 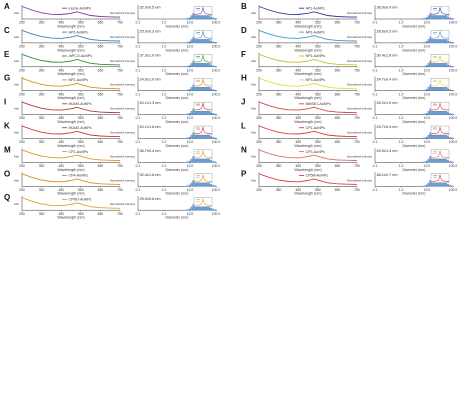 I want to click on panel-letter: F, so click(x=243, y=54).